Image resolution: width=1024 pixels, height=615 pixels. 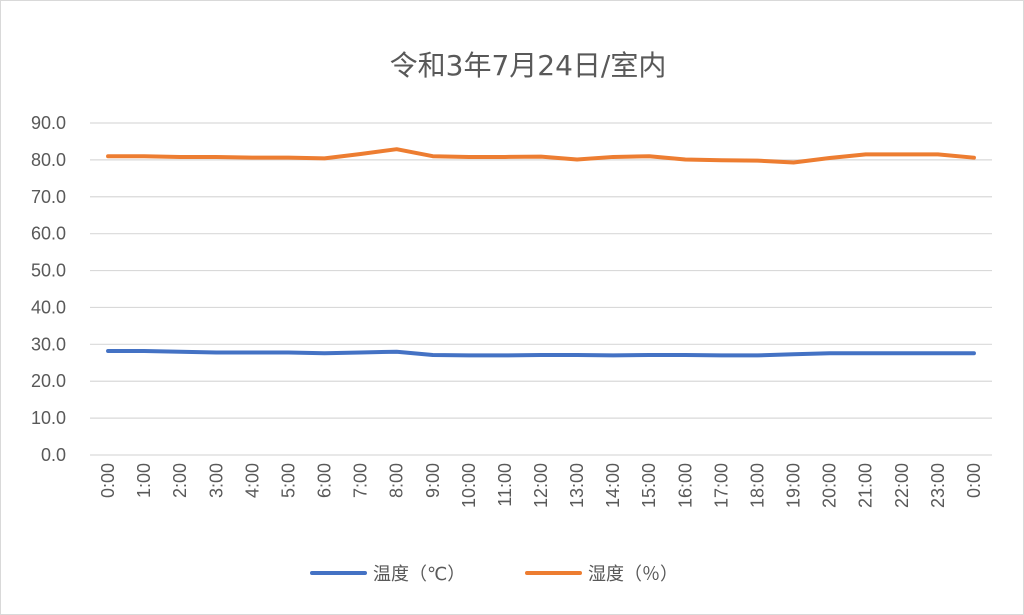 What do you see at coordinates (48, 197) in the screenshot?
I see `y-tick-label: 70.0` at bounding box center [48, 197].